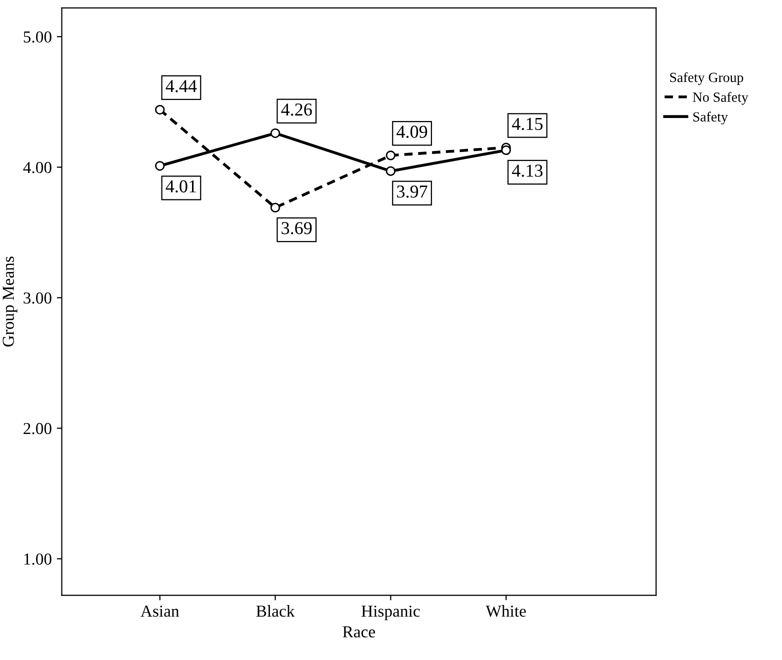 This screenshot has height=660, width=782. What do you see at coordinates (710, 118) in the screenshot?
I see `legend-label: Safety` at bounding box center [710, 118].